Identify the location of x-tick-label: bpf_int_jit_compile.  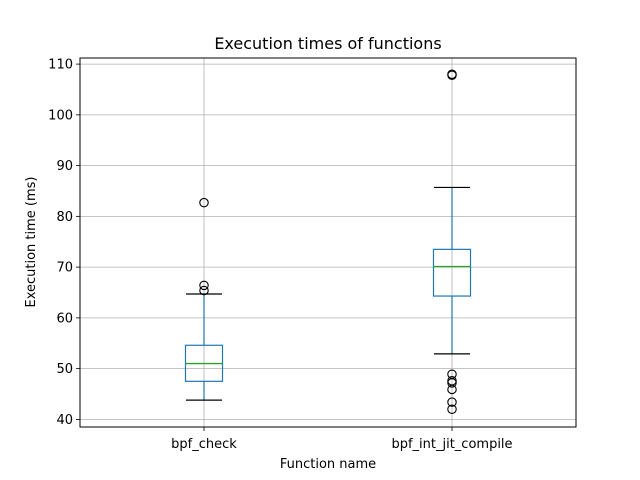
(451, 444).